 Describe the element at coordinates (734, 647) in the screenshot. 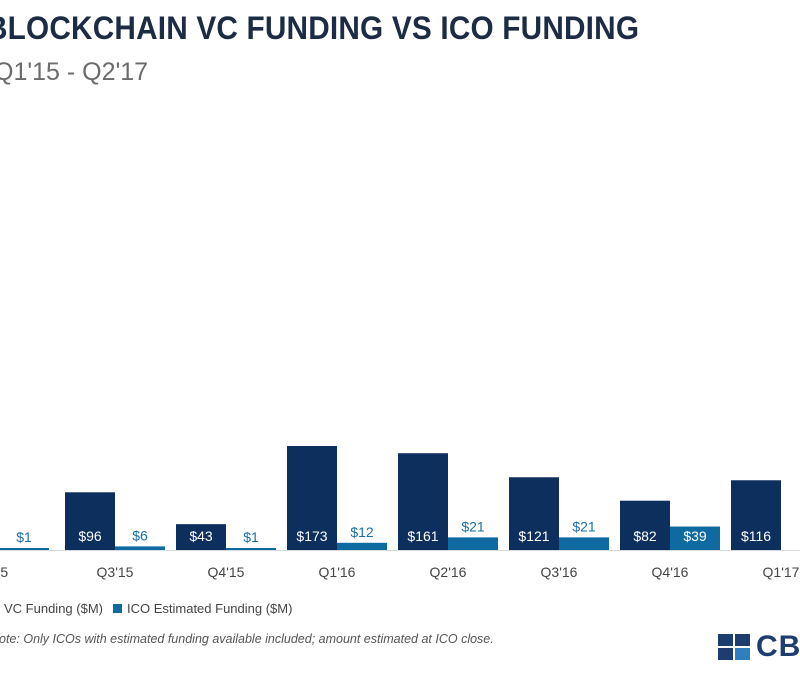

I see `cb-insights-logo-icon` at that location.